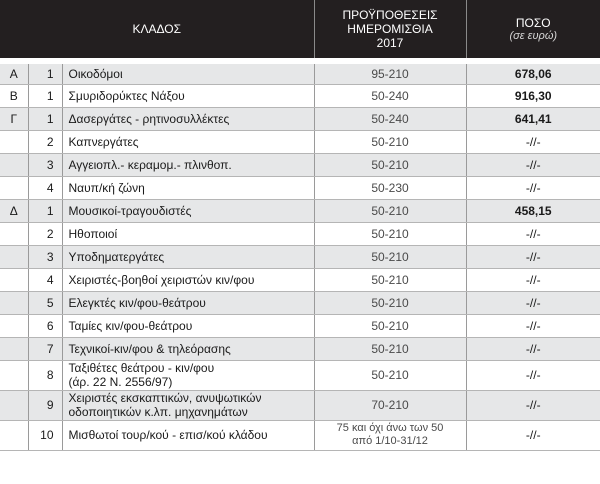  Describe the element at coordinates (390, 405) in the screenshot. I see `prerequisite-days: 70-210` at that location.